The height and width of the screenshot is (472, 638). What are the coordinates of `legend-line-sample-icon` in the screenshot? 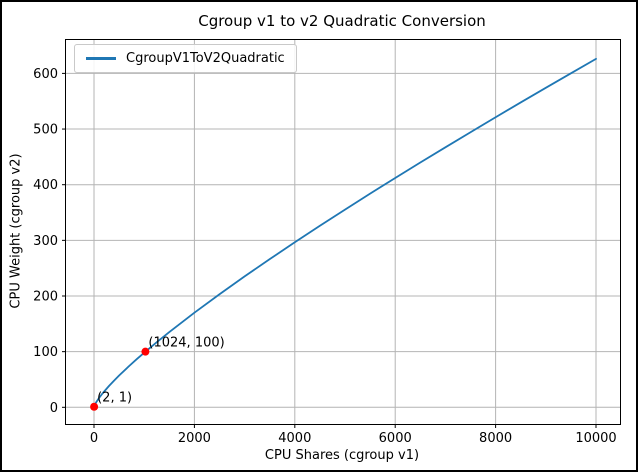 It's located at (101, 58).